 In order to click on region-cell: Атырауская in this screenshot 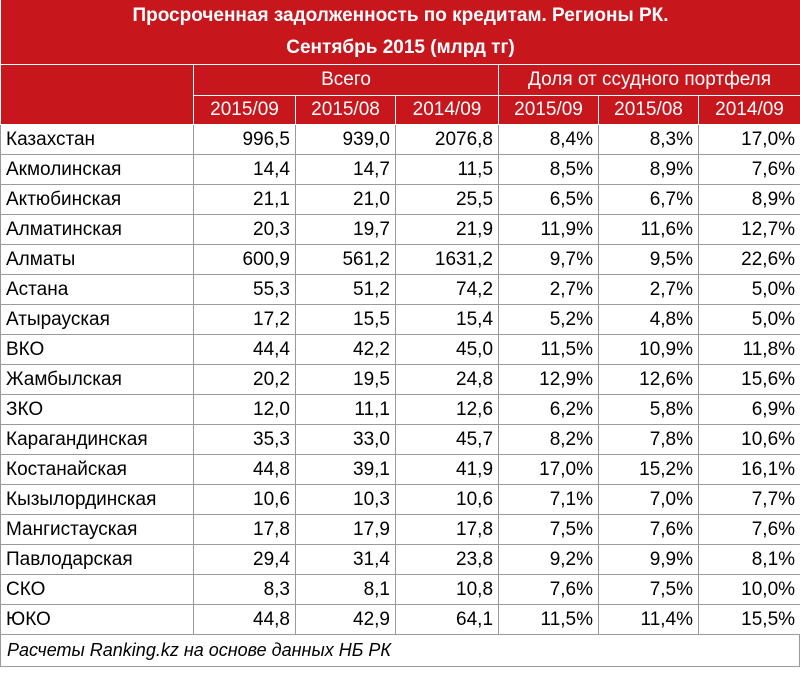, I will do `click(97, 319)`.